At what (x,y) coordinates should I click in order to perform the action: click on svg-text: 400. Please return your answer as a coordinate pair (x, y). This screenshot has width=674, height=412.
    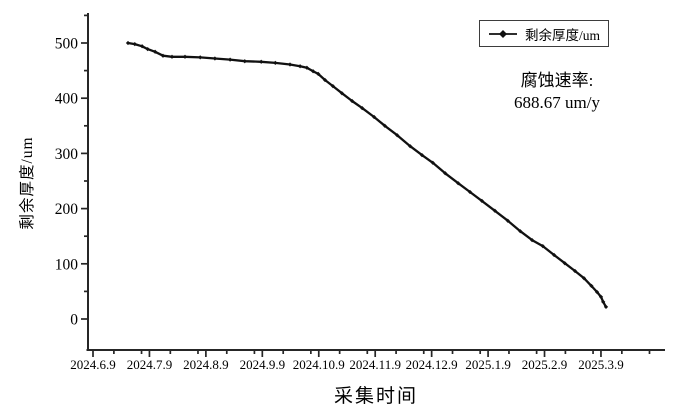
    Looking at the image, I should click on (67, 99).